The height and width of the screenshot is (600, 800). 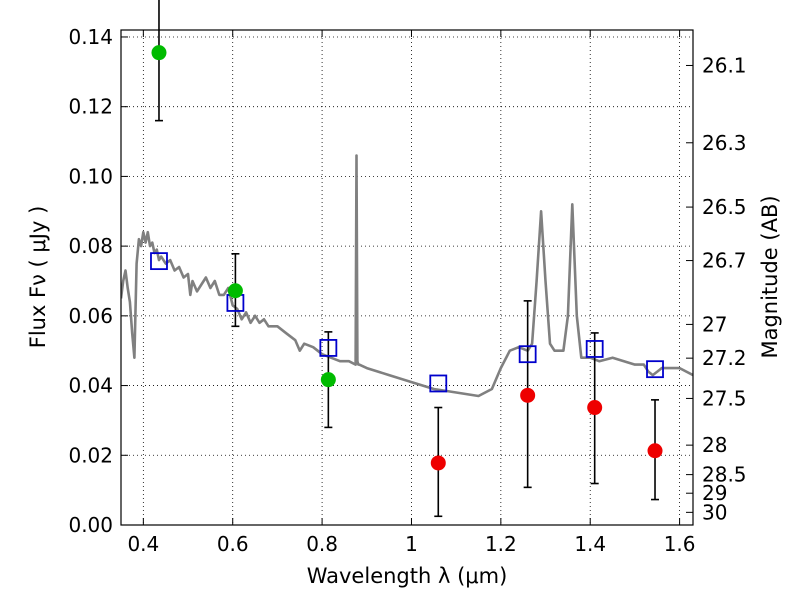 What do you see at coordinates (724, 207) in the screenshot?
I see `magnitude-tick-label: 26.5` at bounding box center [724, 207].